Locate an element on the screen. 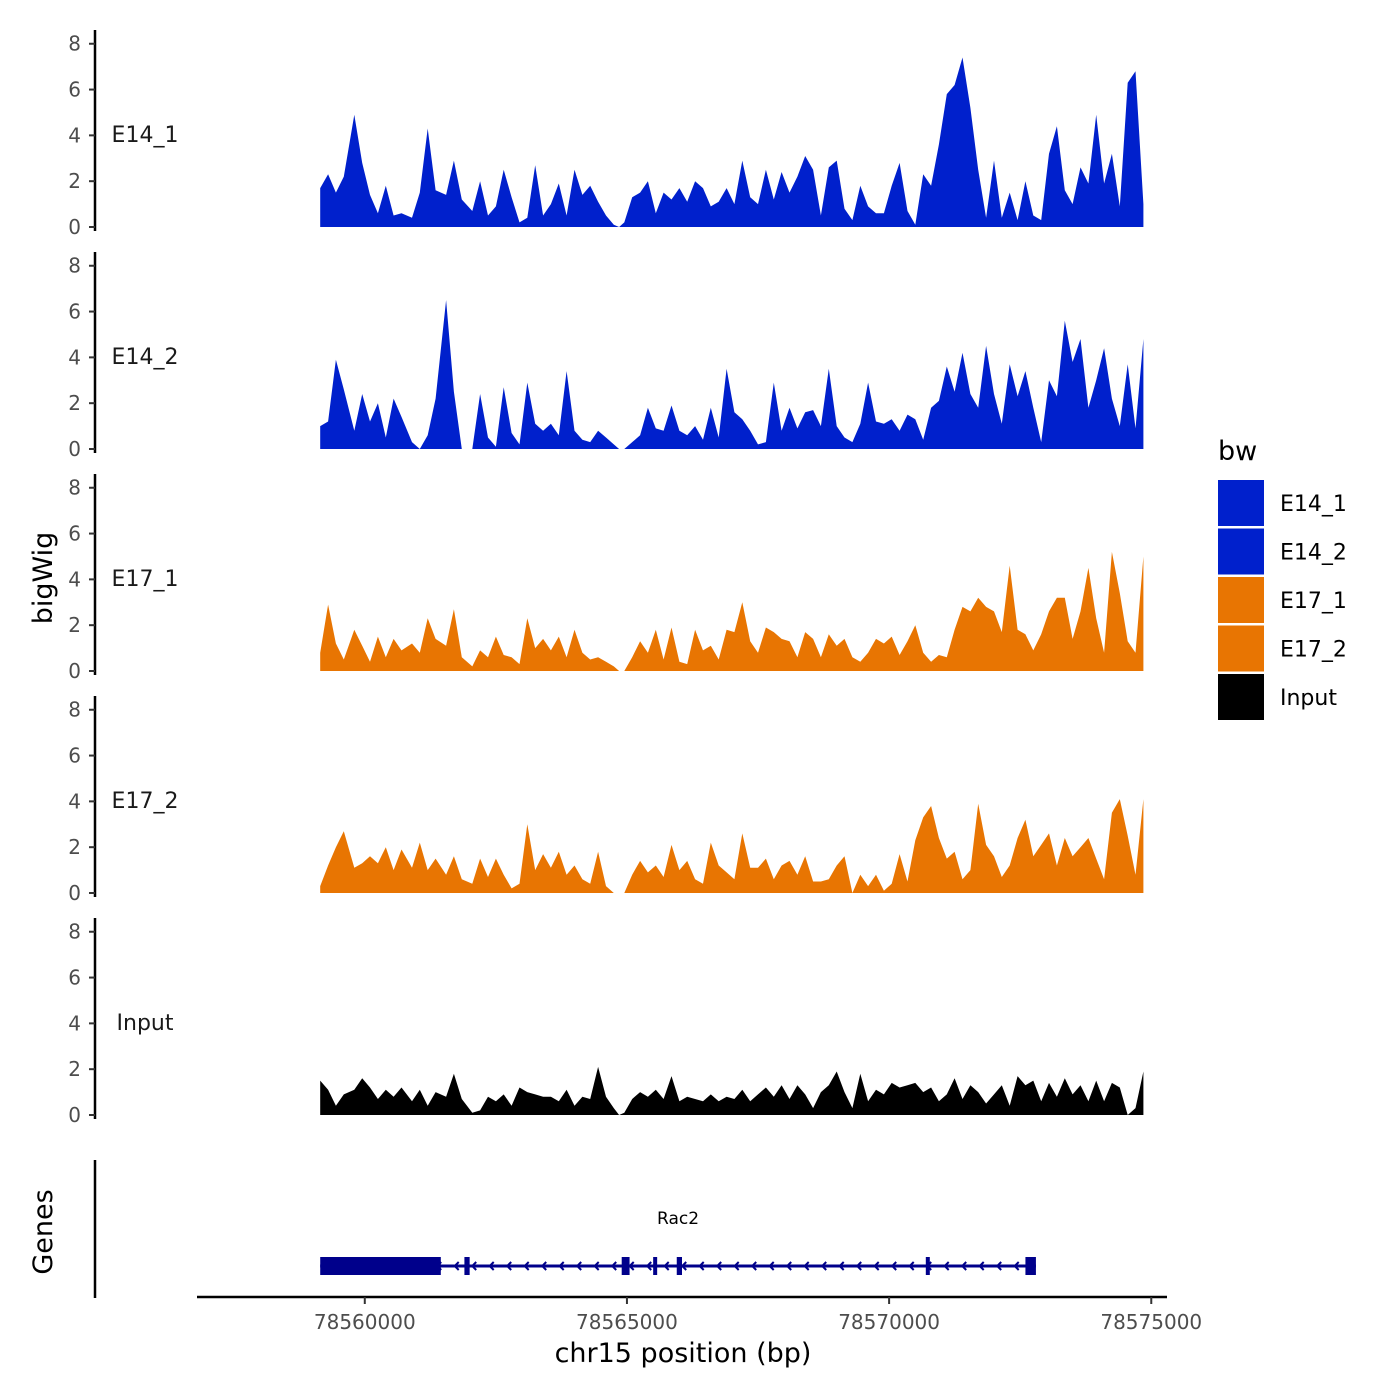  track-label-E17_1: E17_1 is located at coordinates (145, 579).